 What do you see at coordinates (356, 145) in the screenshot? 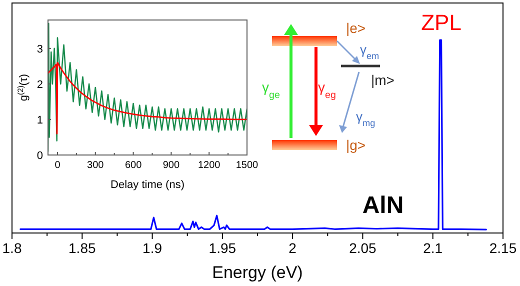
I see `annotation: |g>` at bounding box center [356, 145].